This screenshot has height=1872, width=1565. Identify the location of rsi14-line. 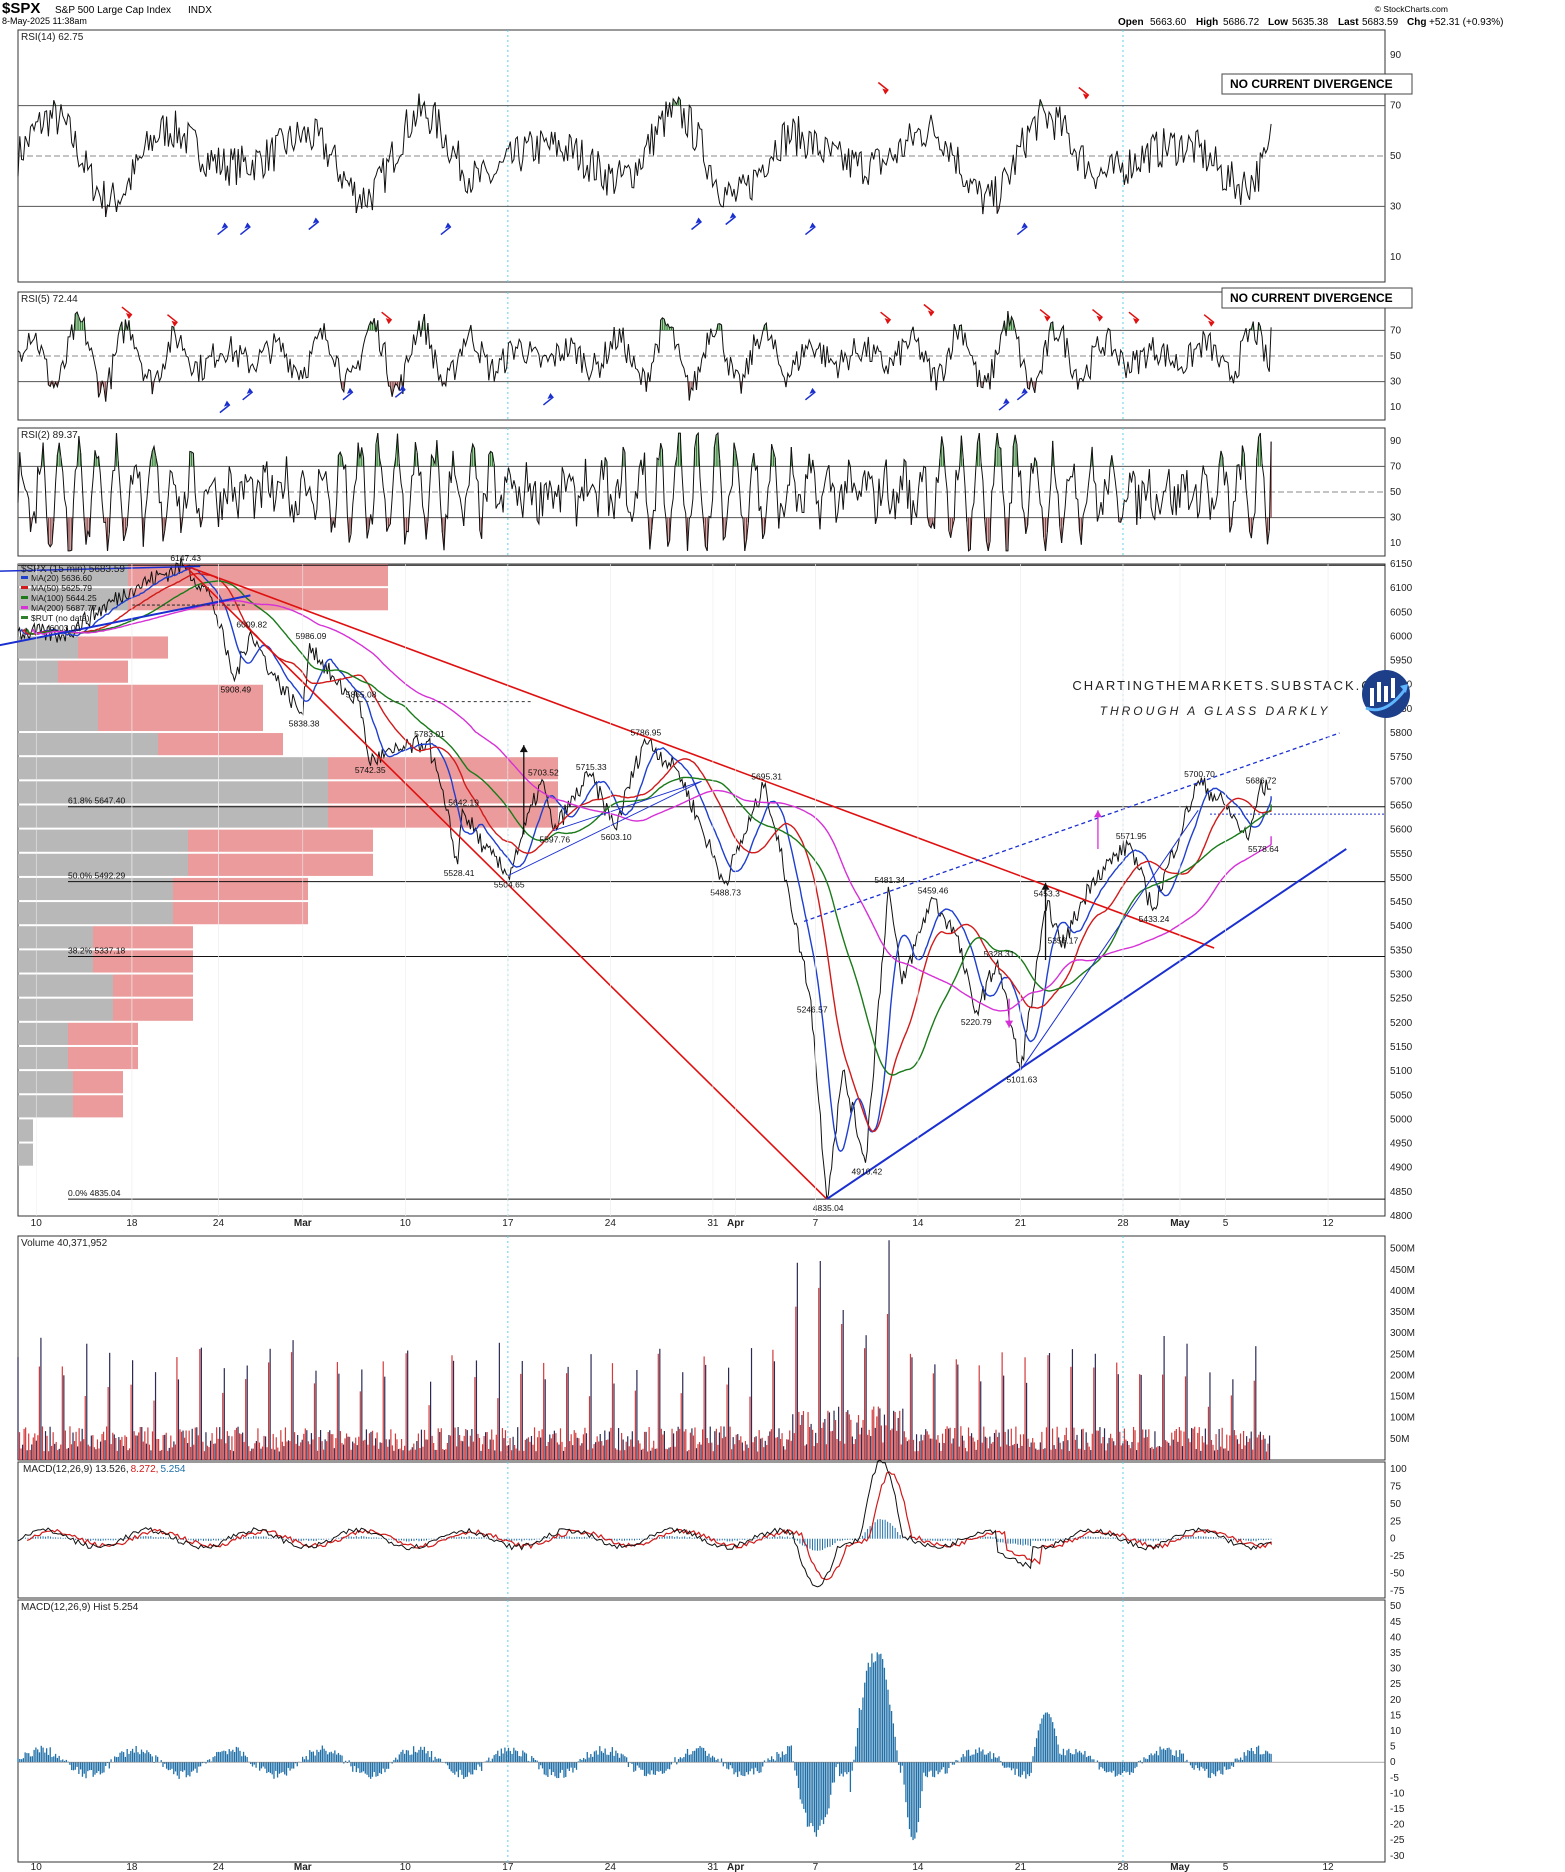
(644, 155).